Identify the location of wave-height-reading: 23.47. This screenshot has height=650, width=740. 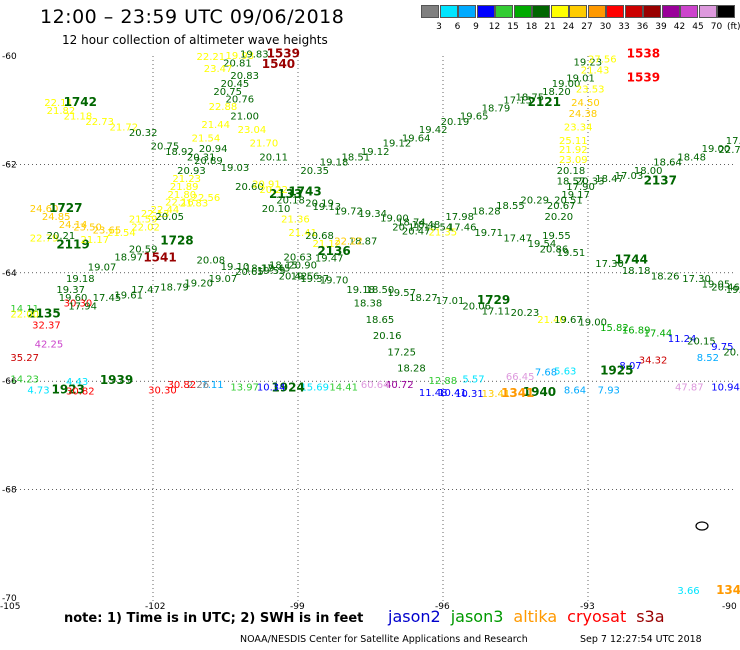
(218, 69).